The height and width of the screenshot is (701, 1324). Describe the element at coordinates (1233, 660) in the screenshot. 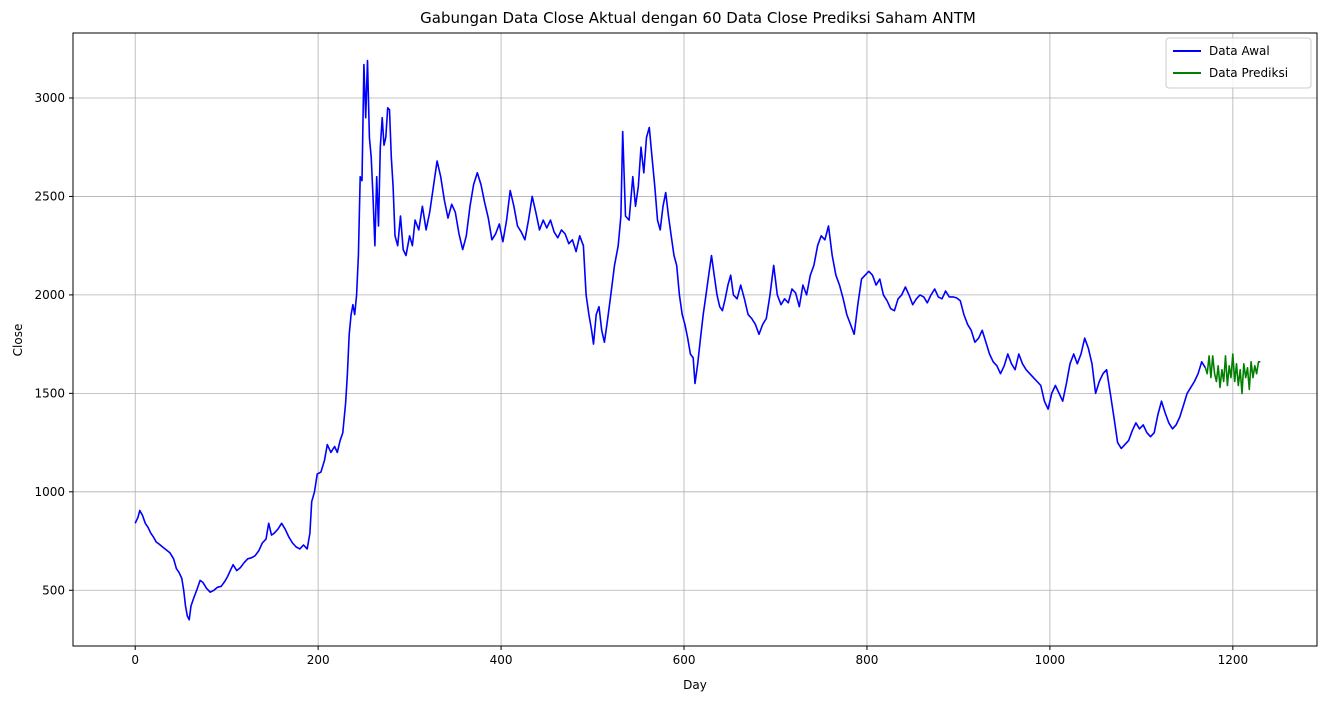

I see `x-tick-label: 1200` at that location.